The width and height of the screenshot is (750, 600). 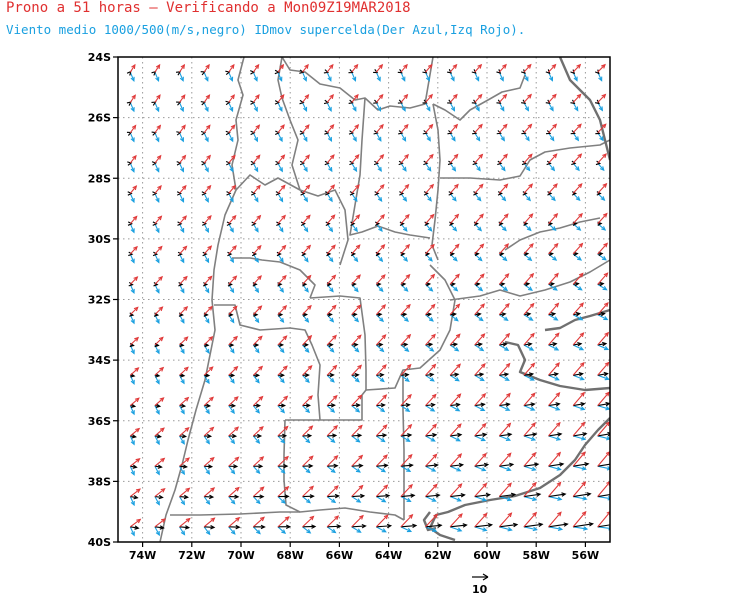 I want to click on tick-label-lon: 72W, so click(x=191, y=555).